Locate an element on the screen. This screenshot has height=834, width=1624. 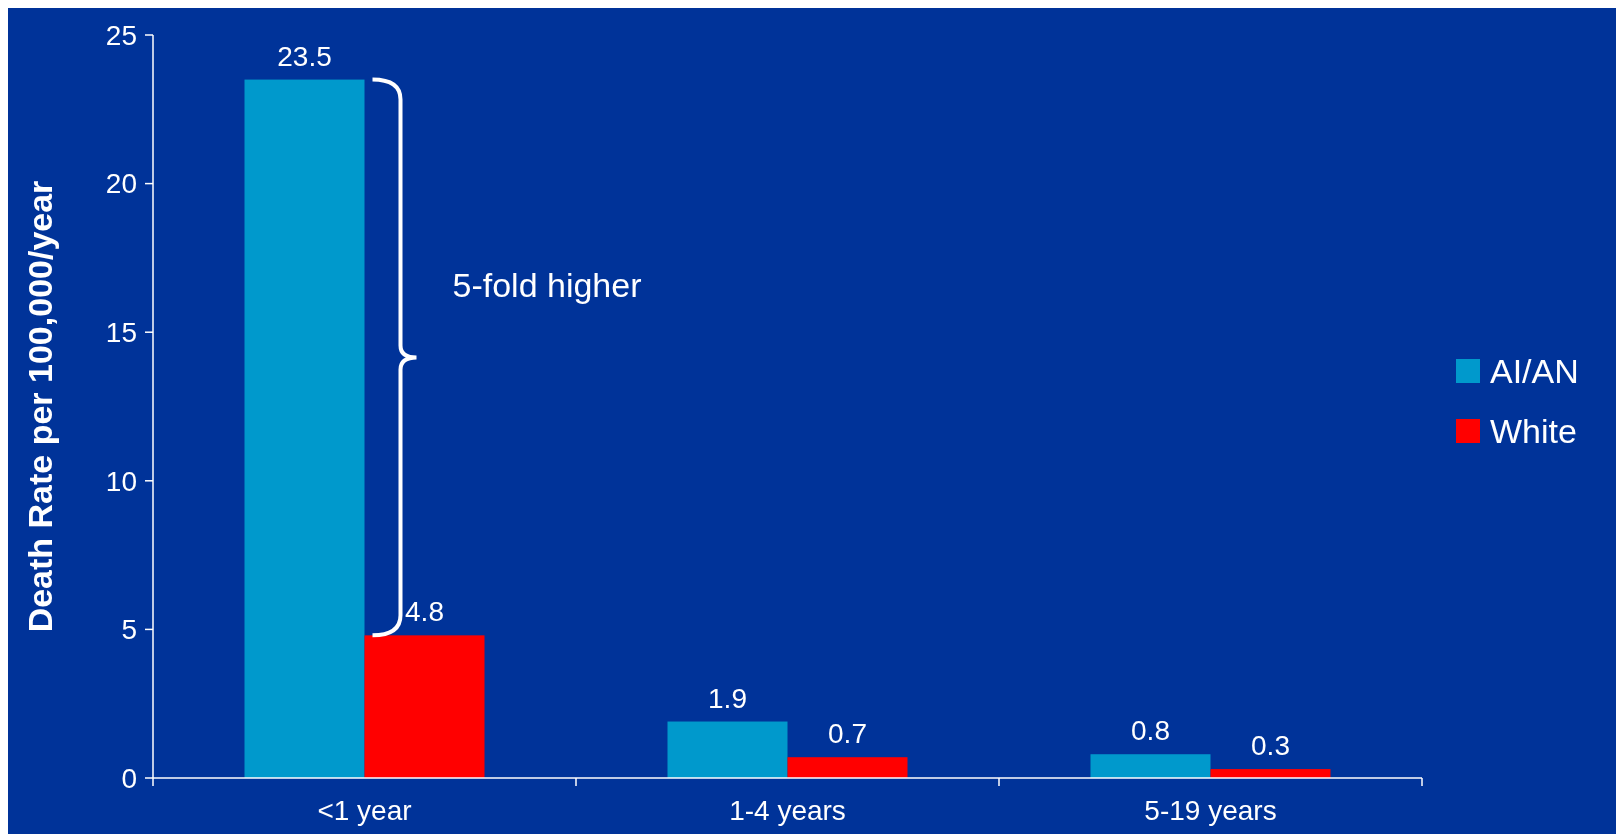
data-label: 0.8 is located at coordinates (1150, 731).